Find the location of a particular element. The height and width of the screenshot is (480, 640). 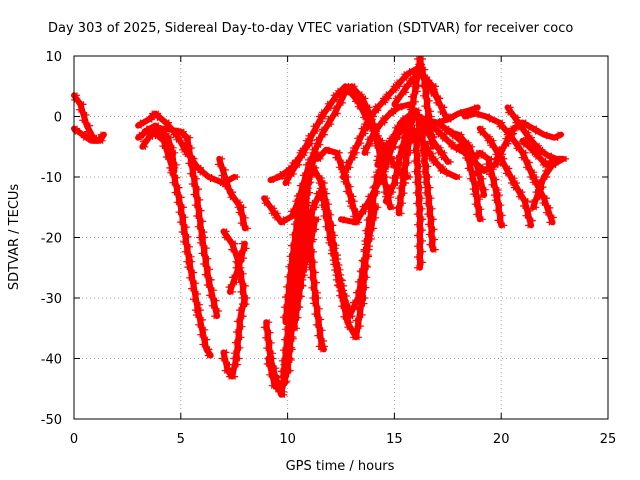

x-tick-label: 5 is located at coordinates (181, 439).